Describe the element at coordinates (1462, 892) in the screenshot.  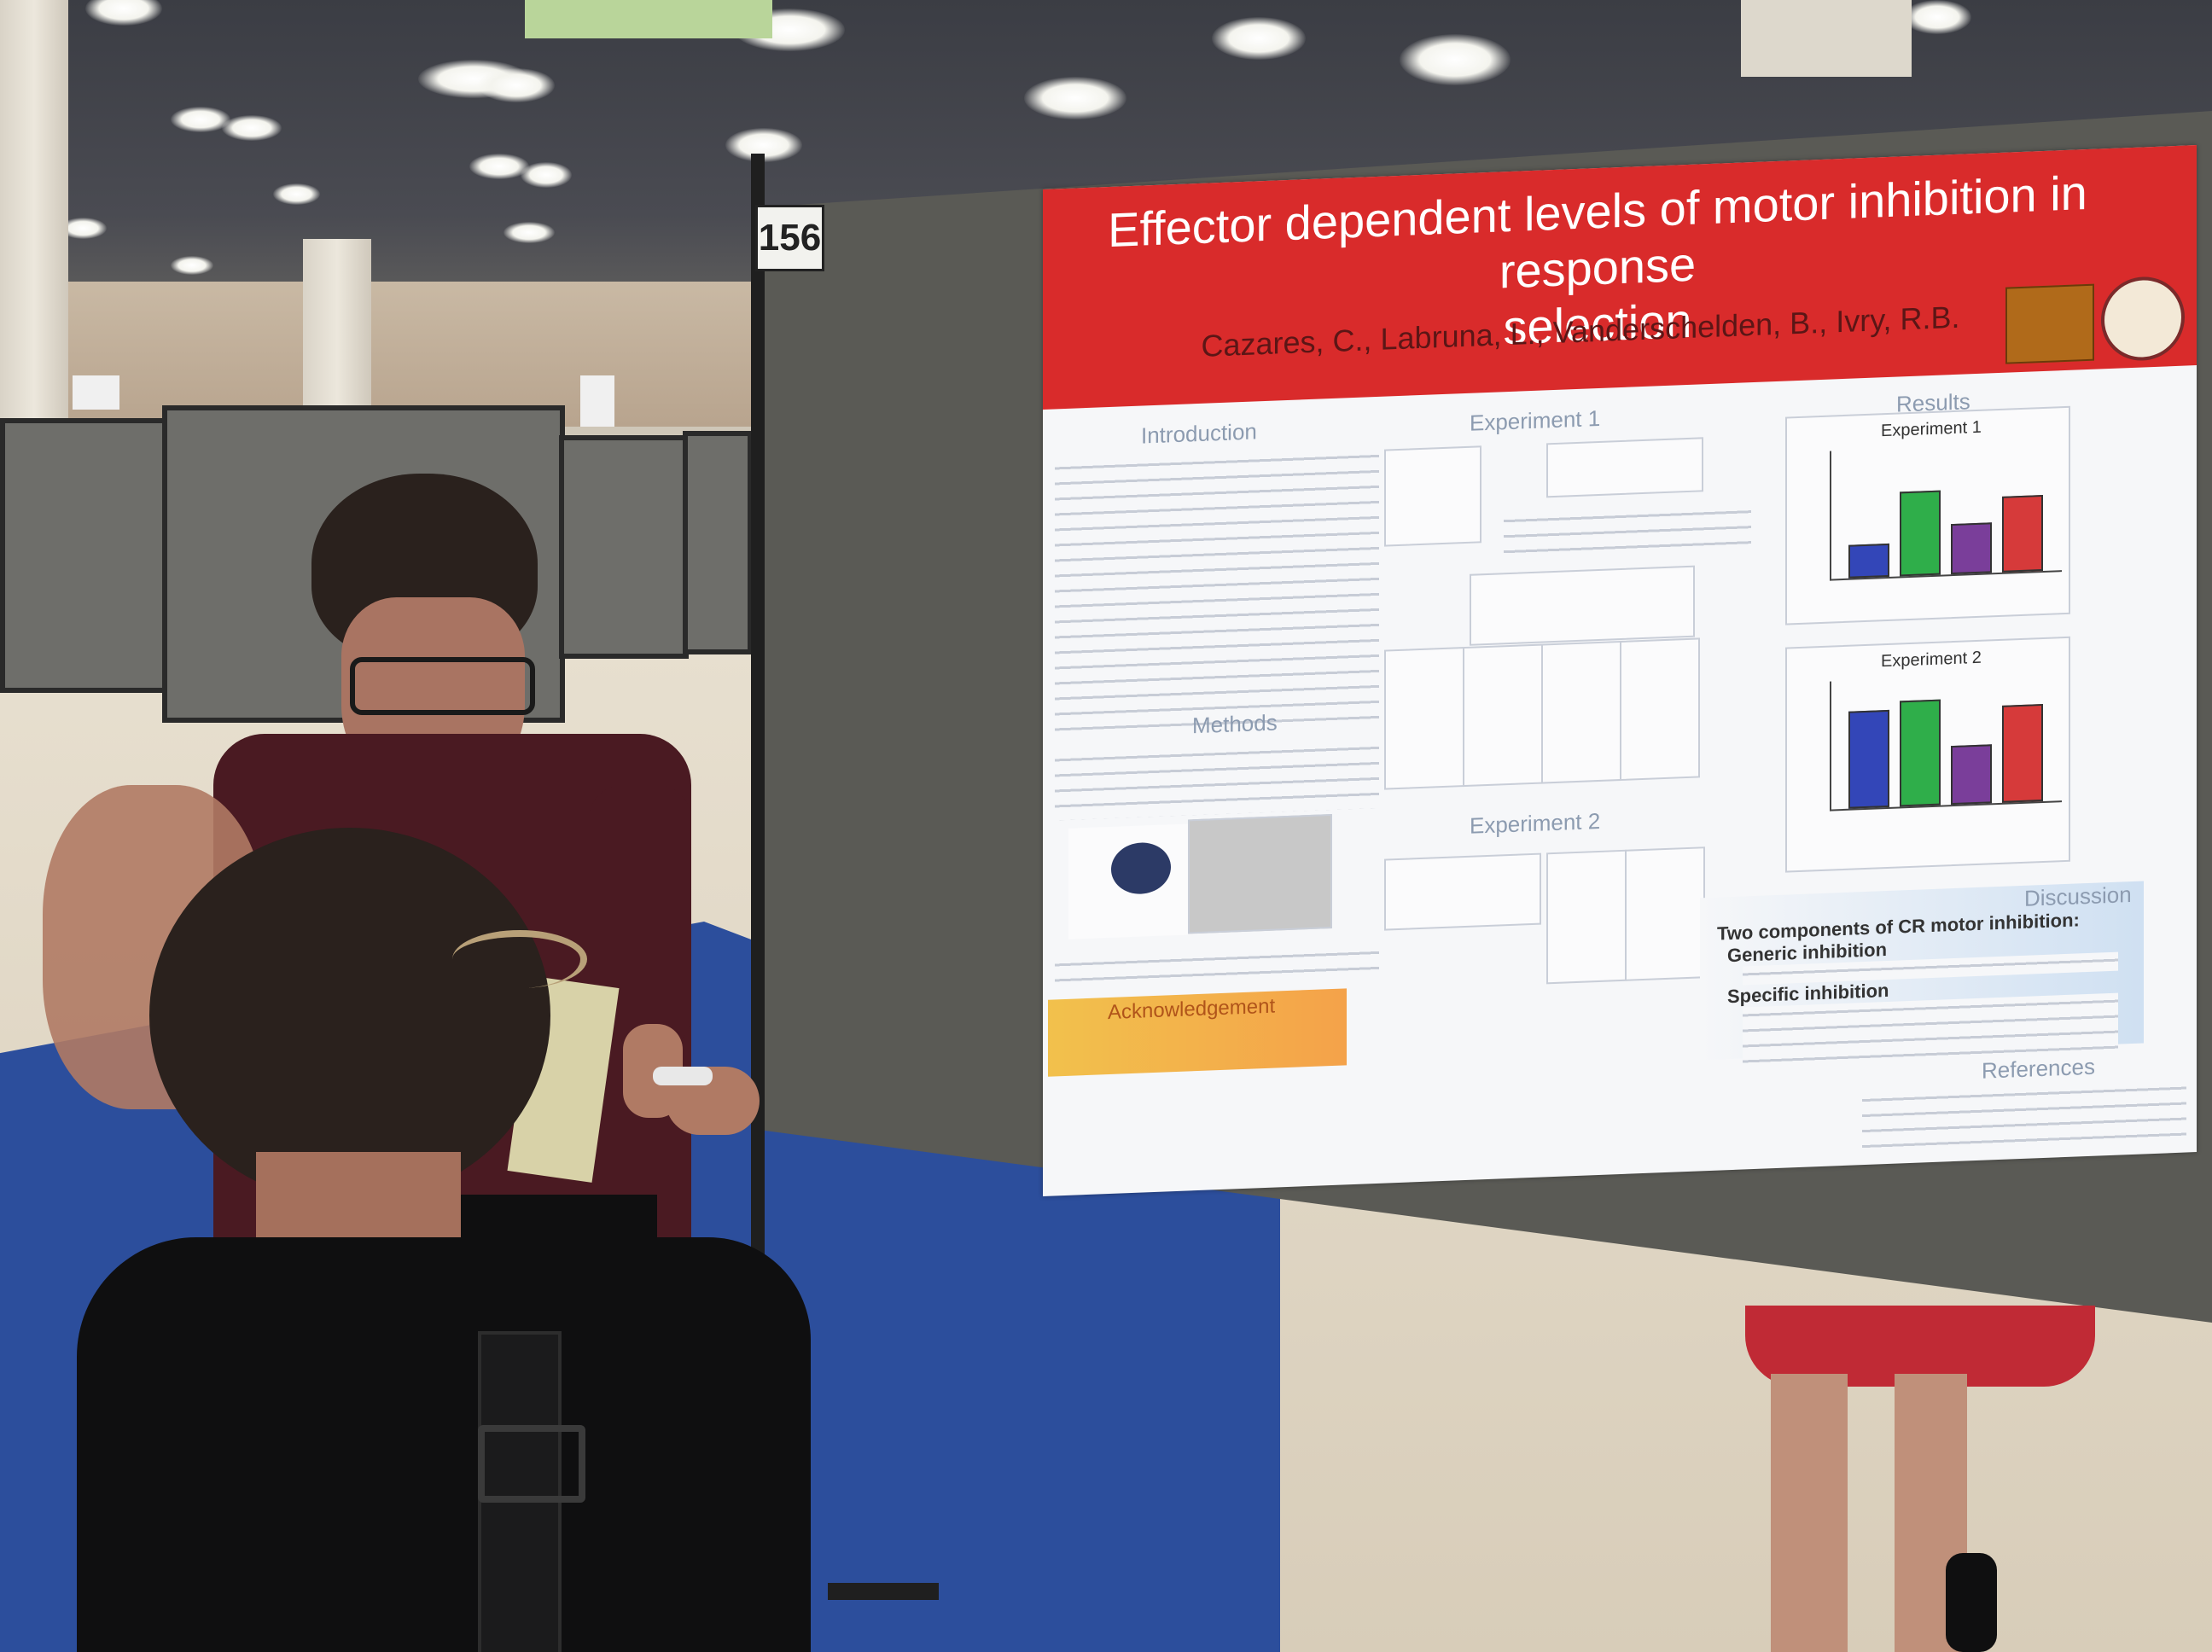
I see `timeline2-figure` at that location.